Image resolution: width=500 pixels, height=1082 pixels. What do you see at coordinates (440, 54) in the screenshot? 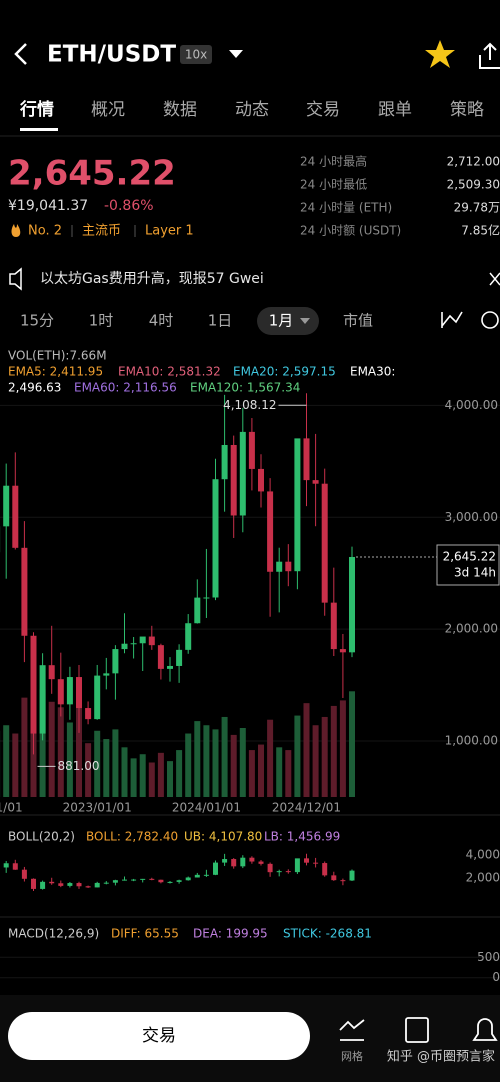
I see `star-icon` at bounding box center [440, 54].